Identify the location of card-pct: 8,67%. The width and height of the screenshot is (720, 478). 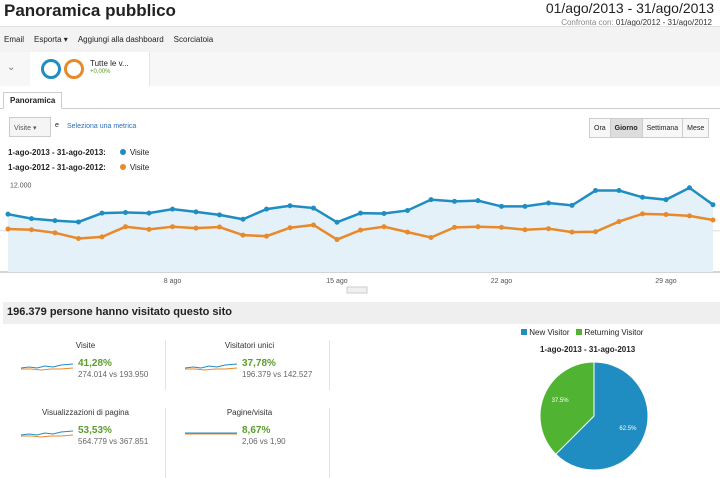
(256, 430).